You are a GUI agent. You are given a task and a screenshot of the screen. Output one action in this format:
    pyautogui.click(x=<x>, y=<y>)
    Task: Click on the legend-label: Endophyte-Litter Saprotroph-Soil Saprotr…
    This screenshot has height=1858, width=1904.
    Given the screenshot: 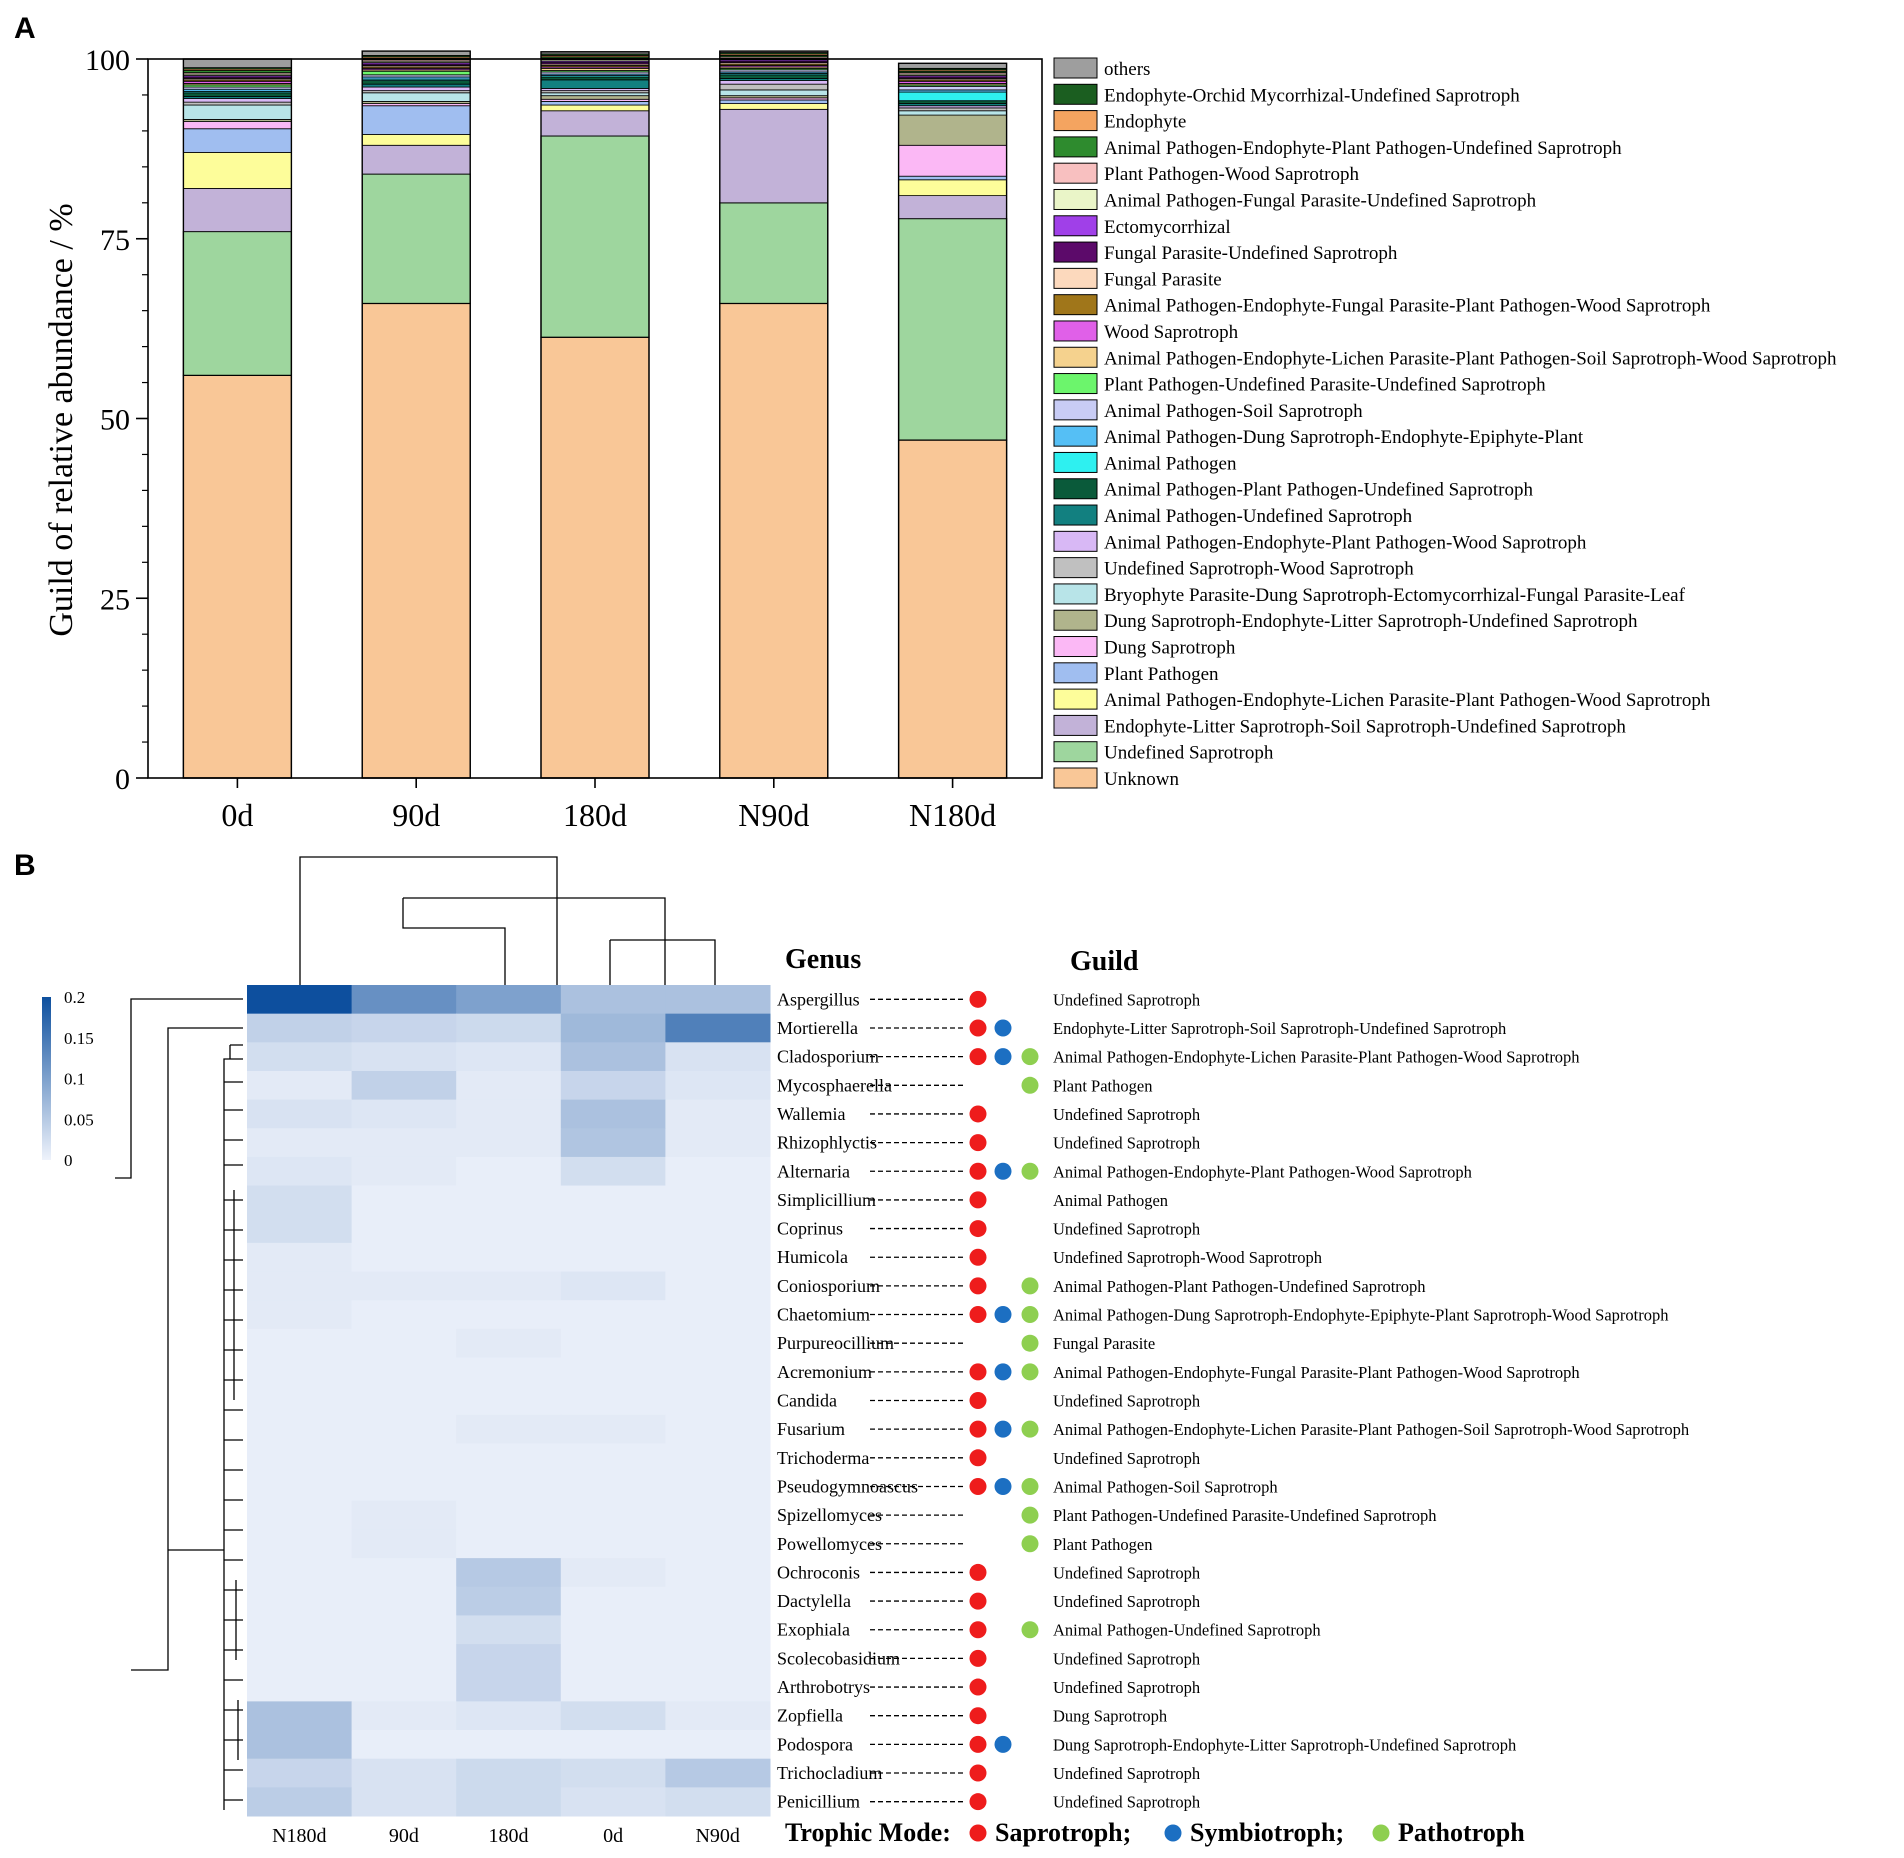 What is the action you would take?
    pyautogui.click(x=1365, y=726)
    